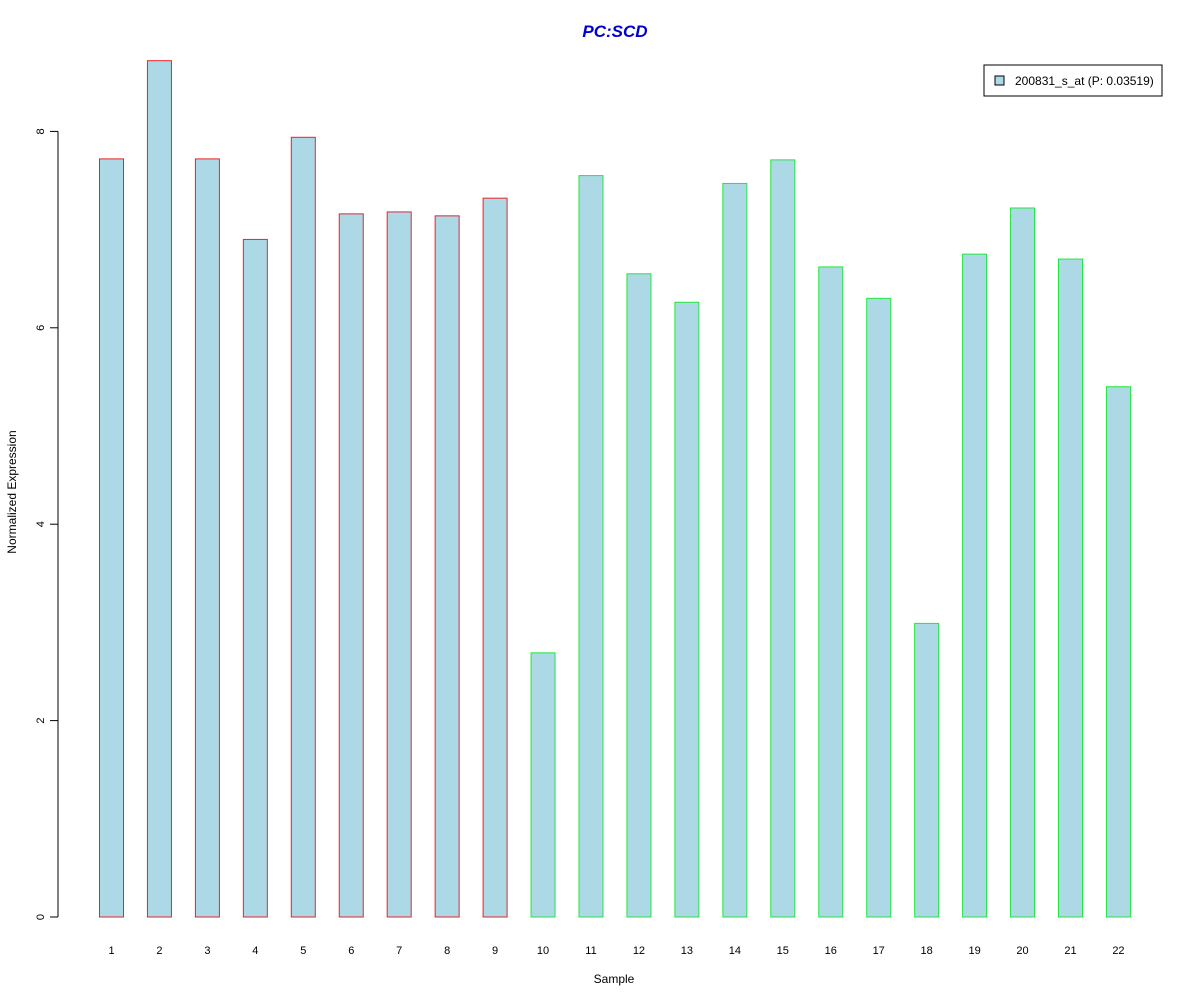 This screenshot has height=1000, width=1200. I want to click on y-tick-label: 6, so click(41, 328).